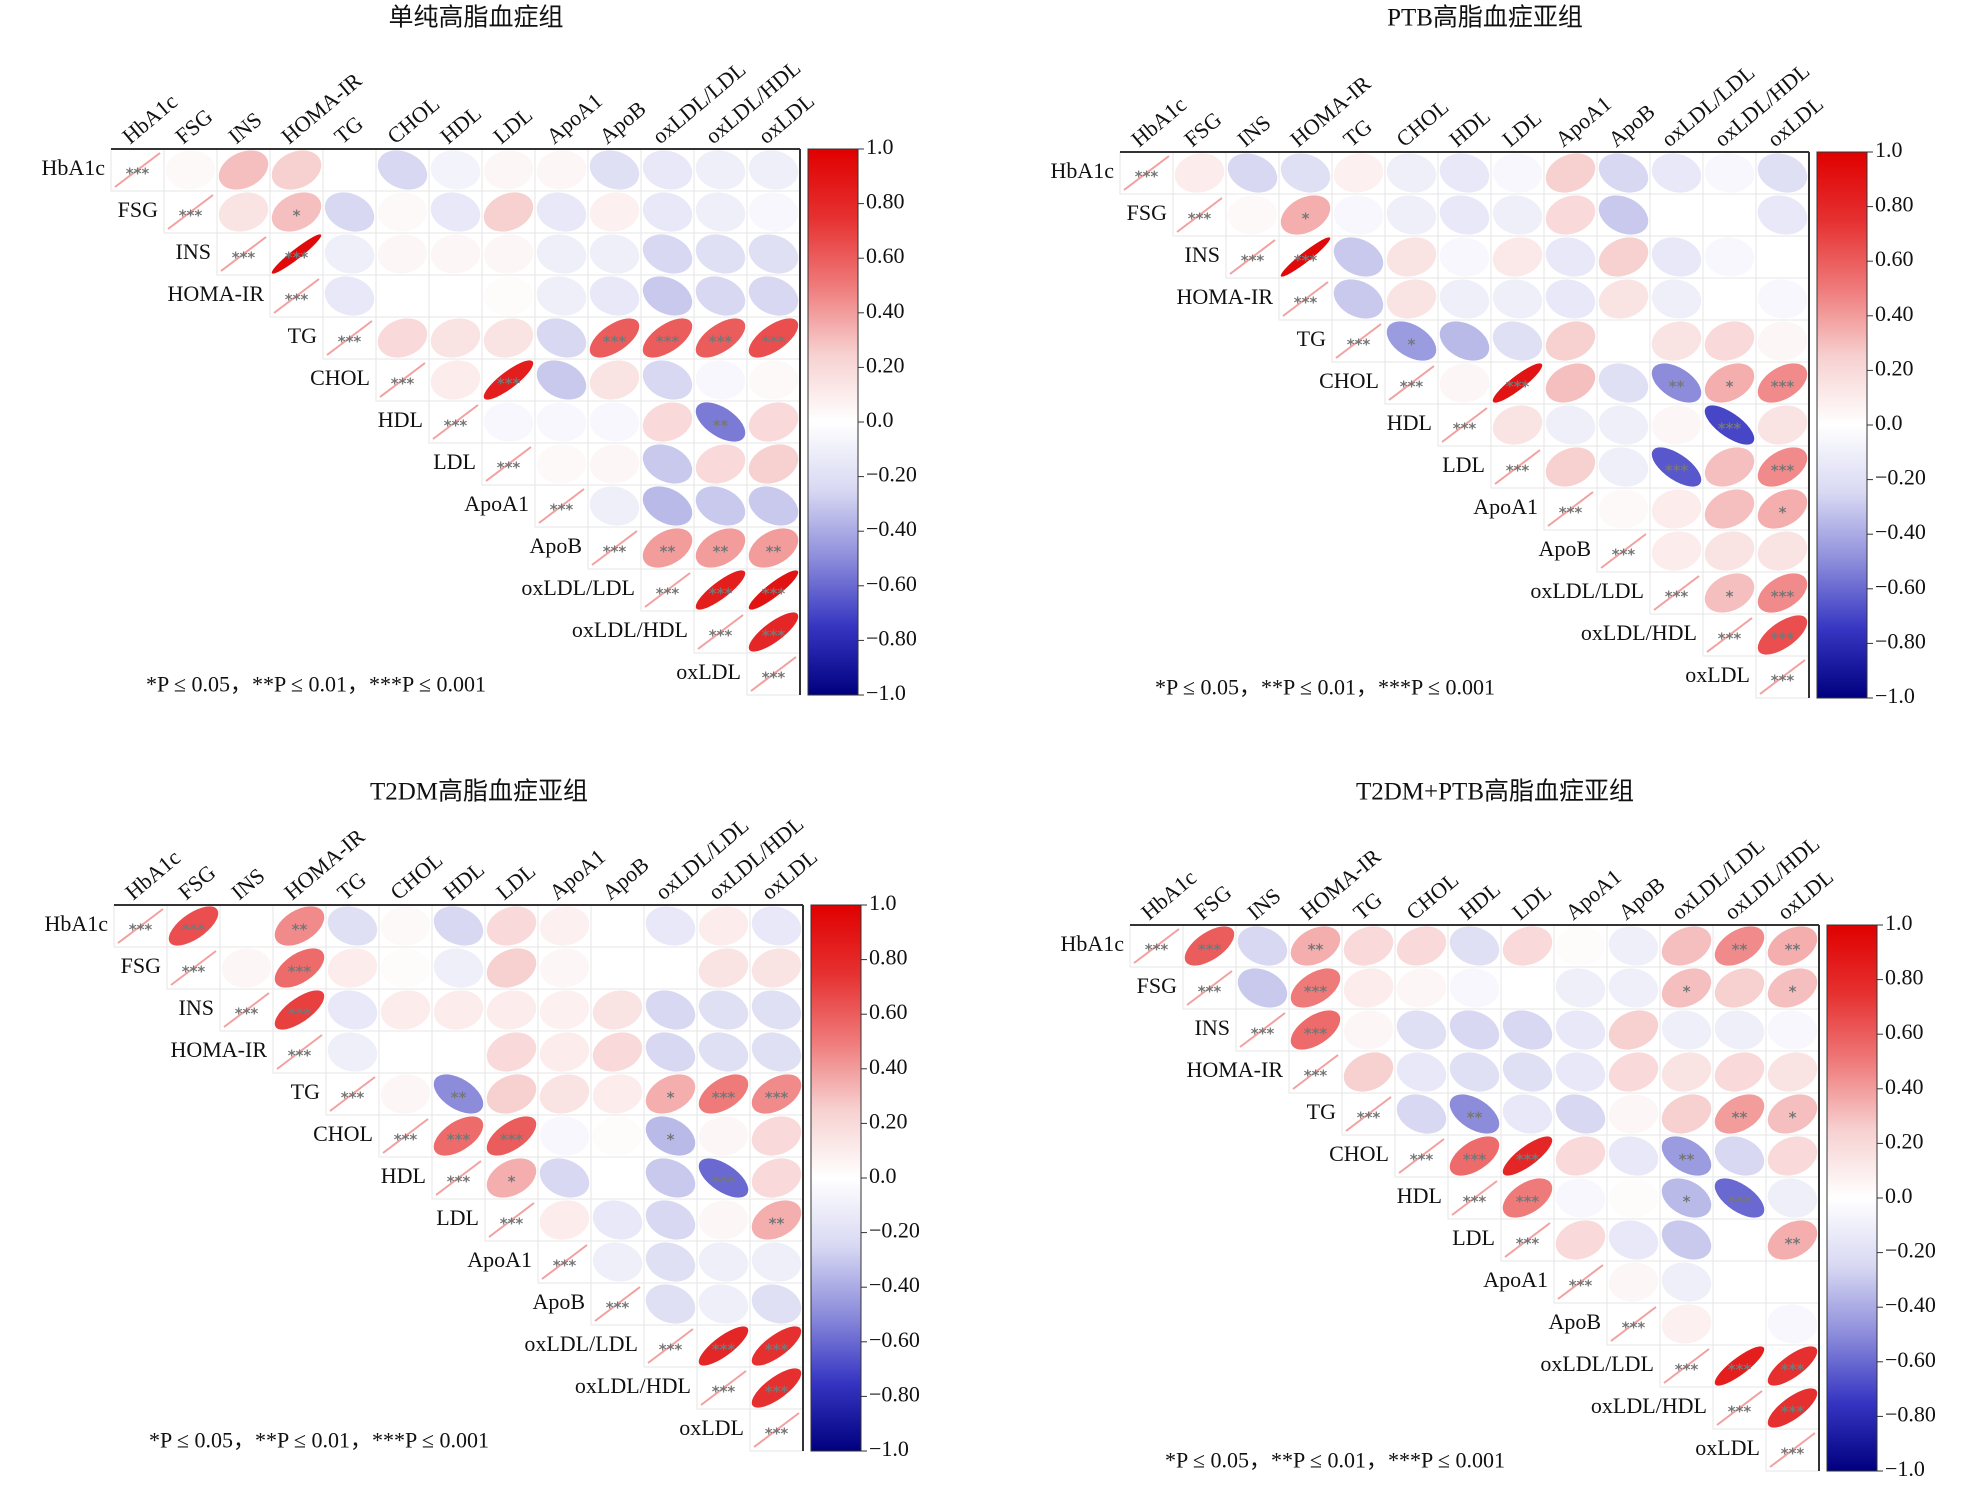 This screenshot has width=1961, height=1489. Describe the element at coordinates (1597, 1363) in the screenshot. I see `row-label: oxLDL/LDL` at that location.